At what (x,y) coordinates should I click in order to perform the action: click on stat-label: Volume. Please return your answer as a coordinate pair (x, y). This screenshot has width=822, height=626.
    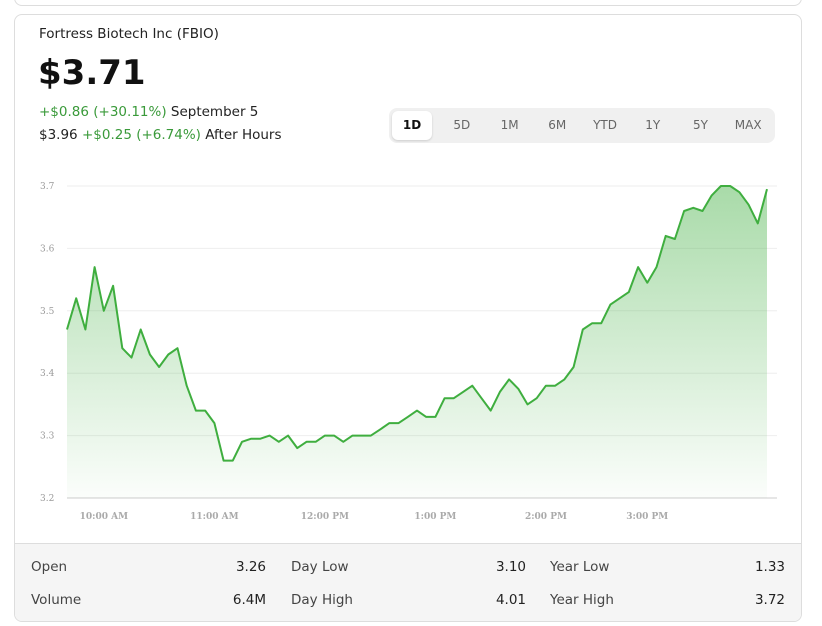
    Looking at the image, I should click on (56, 600).